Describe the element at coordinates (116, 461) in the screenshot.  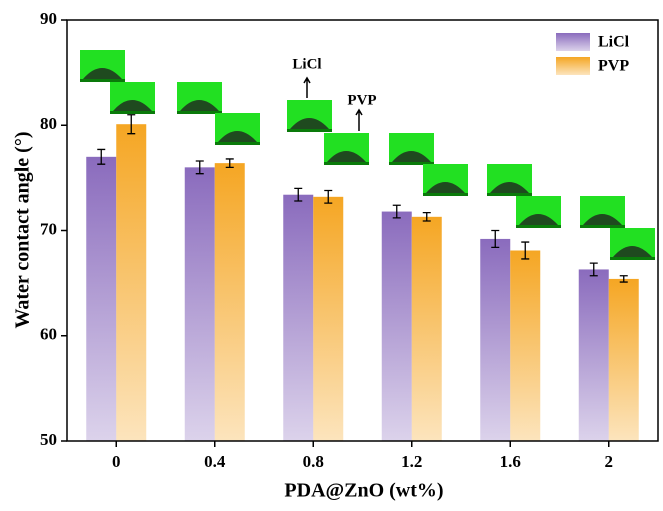
I see `x-tick-label: 0` at that location.